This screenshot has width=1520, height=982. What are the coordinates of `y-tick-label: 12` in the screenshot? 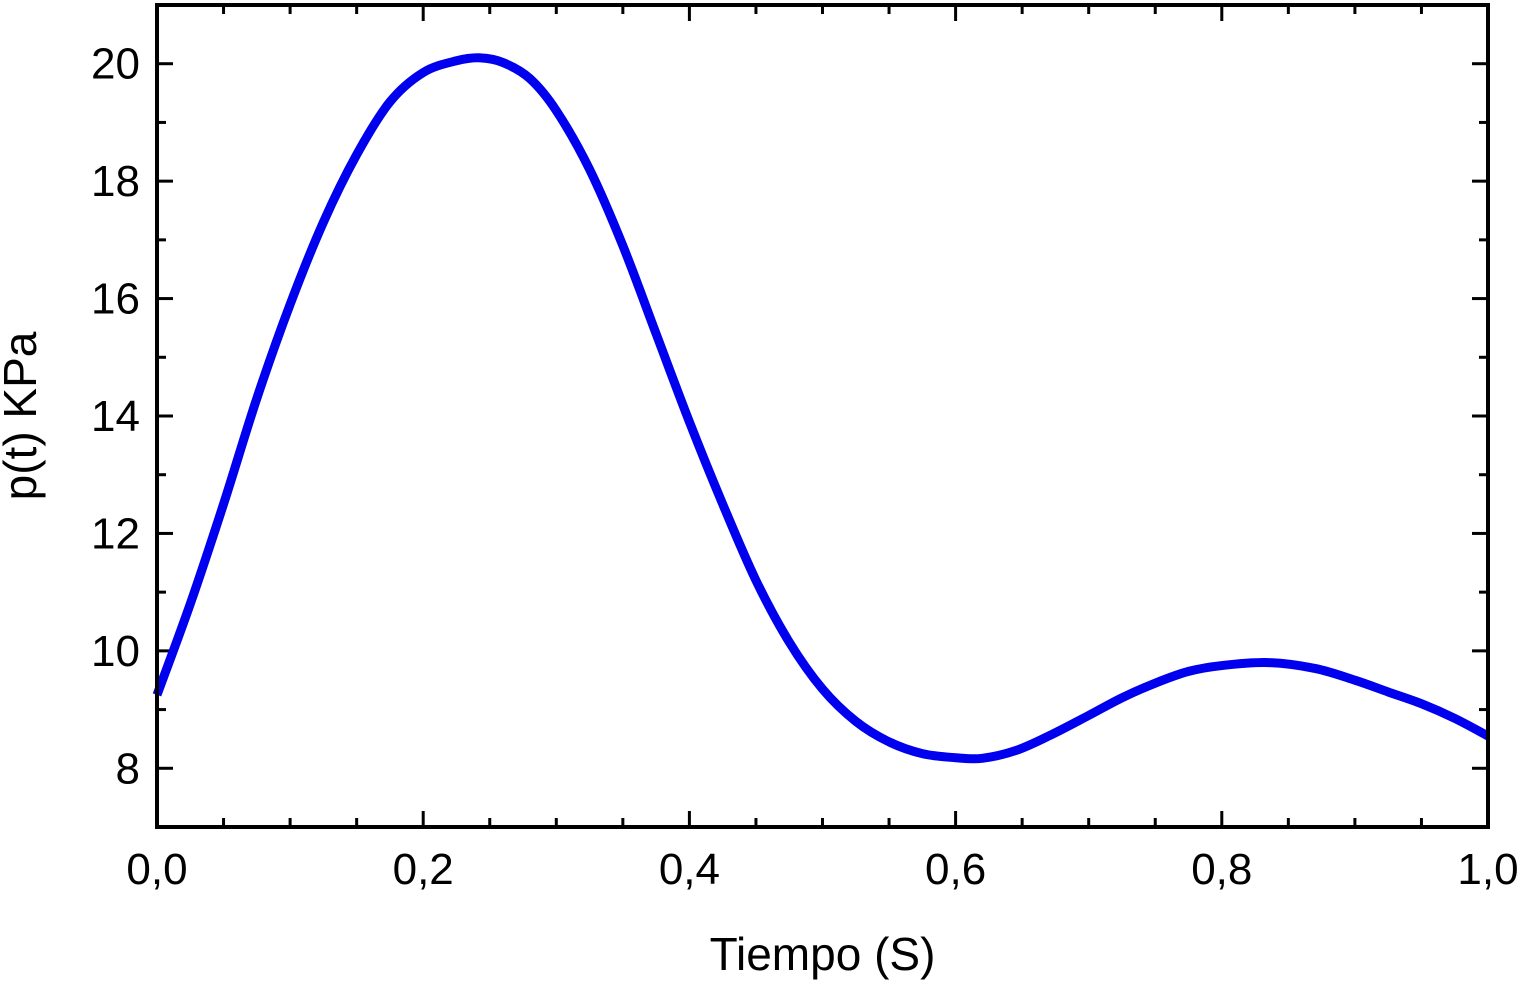 It's located at (115, 533).